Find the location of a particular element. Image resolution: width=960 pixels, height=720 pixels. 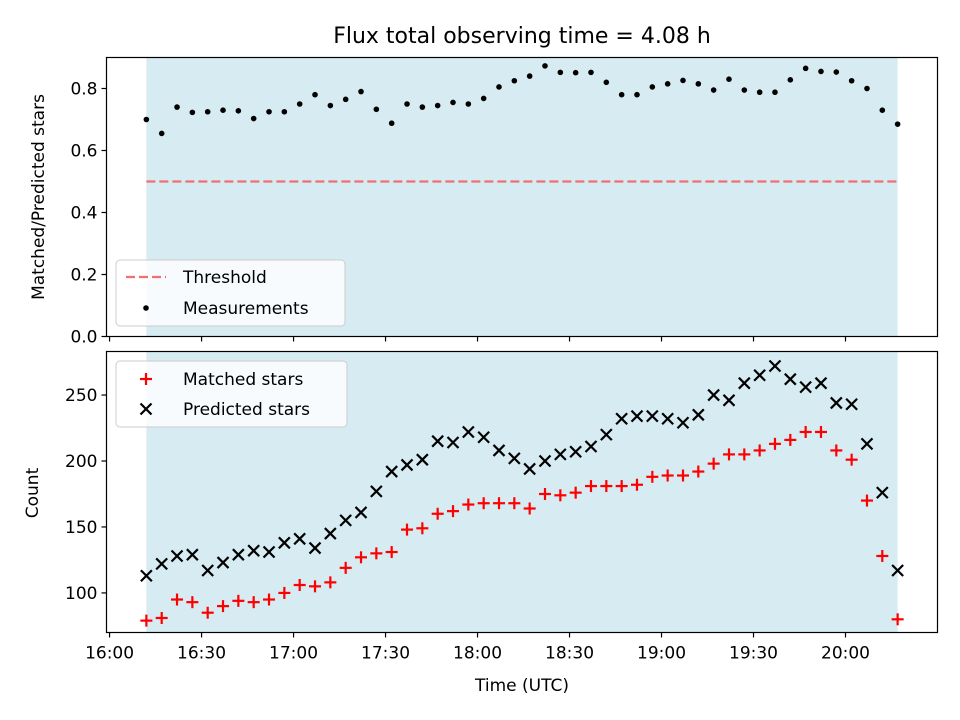

legend-threshold-label: Threshold is located at coordinates (224, 278).